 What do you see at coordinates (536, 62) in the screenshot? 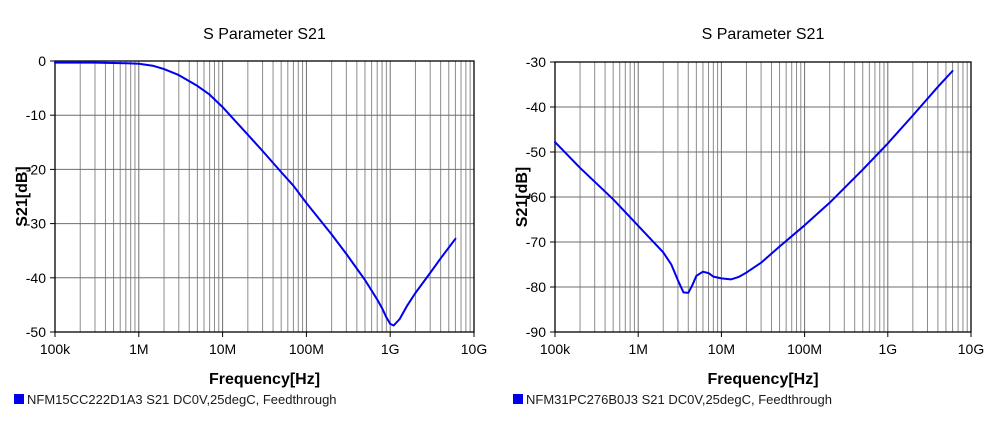
I see `chart2-y-tick-label: -30` at bounding box center [536, 62].